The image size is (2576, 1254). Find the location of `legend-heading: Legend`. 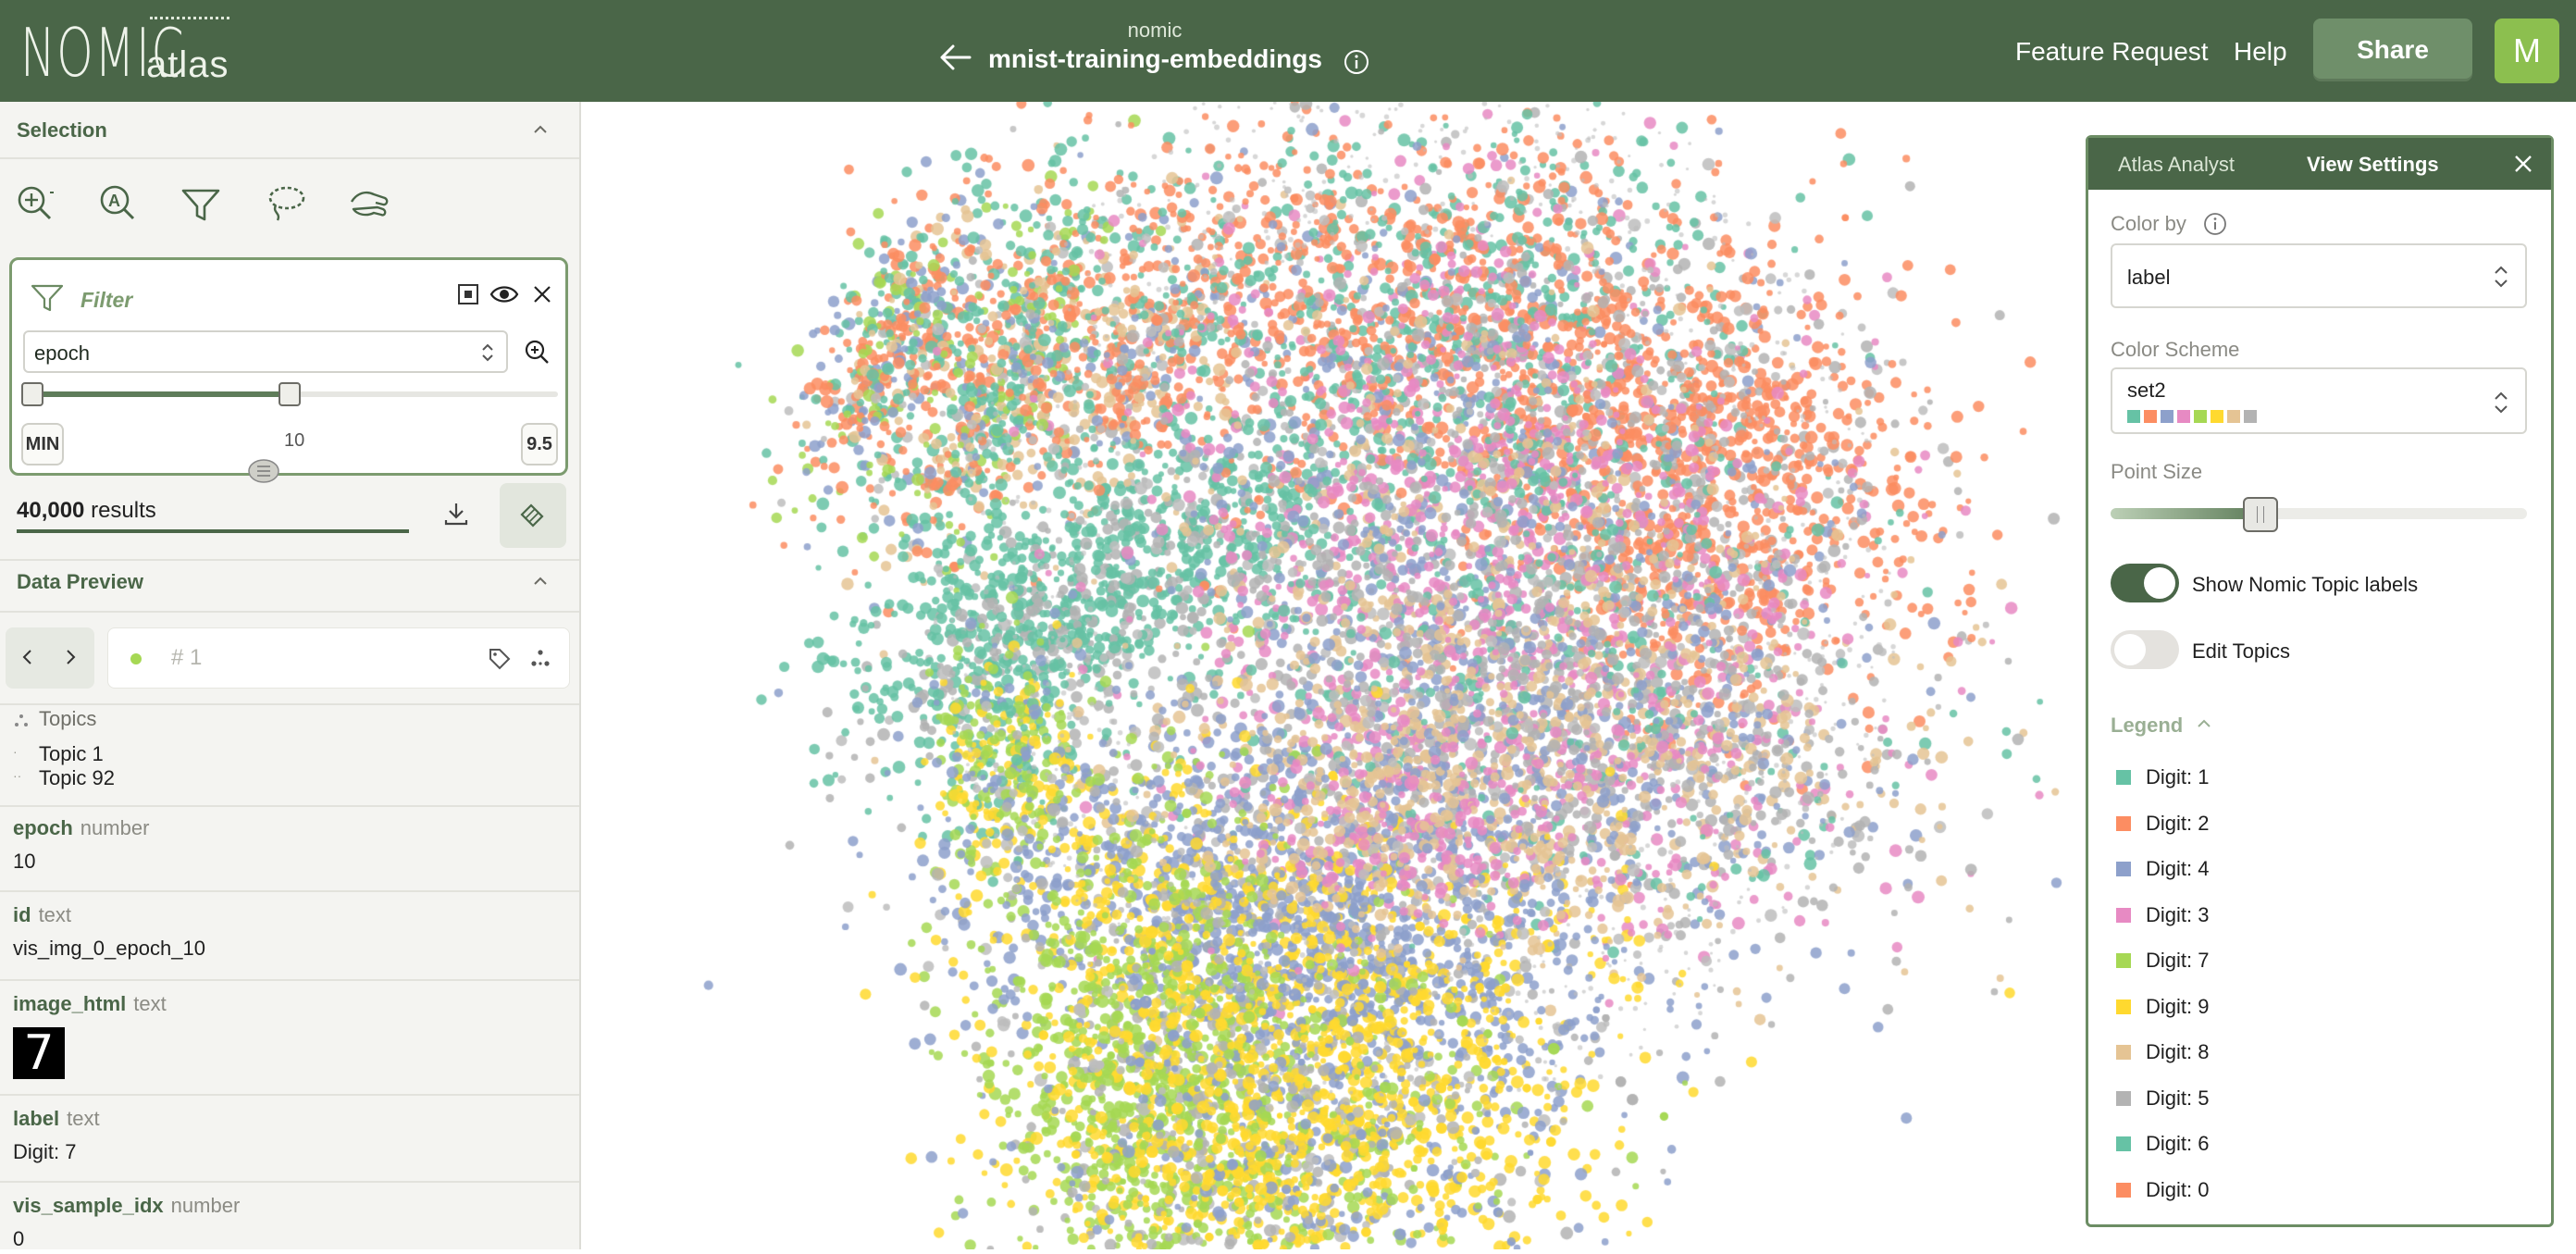

legend-heading: Legend is located at coordinates (2148, 726).